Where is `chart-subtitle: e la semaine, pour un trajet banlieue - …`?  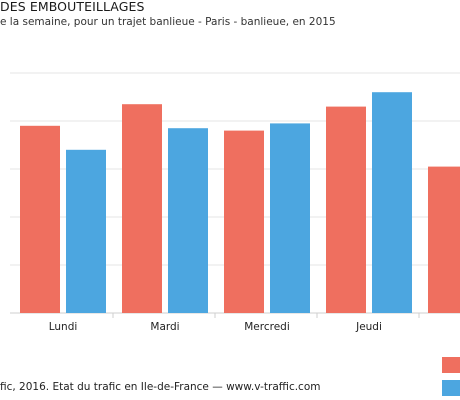
chart-subtitle: e la semaine, pour un trajet banlieue - … is located at coordinates (168, 22).